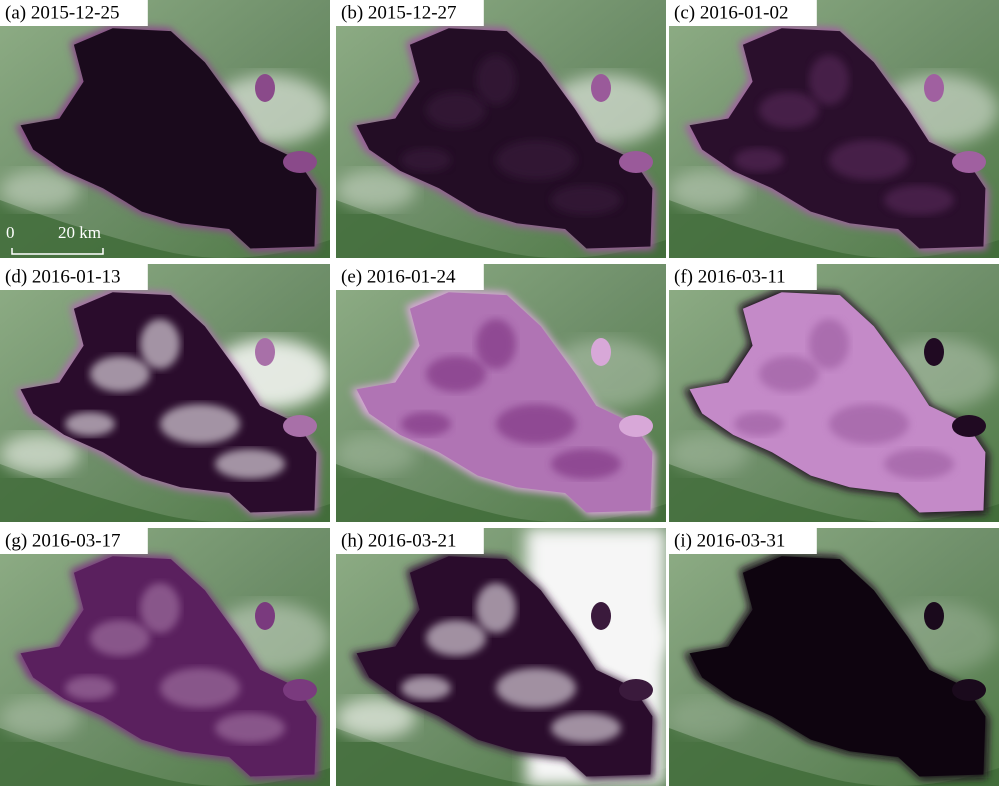  What do you see at coordinates (57, 251) in the screenshot?
I see `scale-line` at bounding box center [57, 251].